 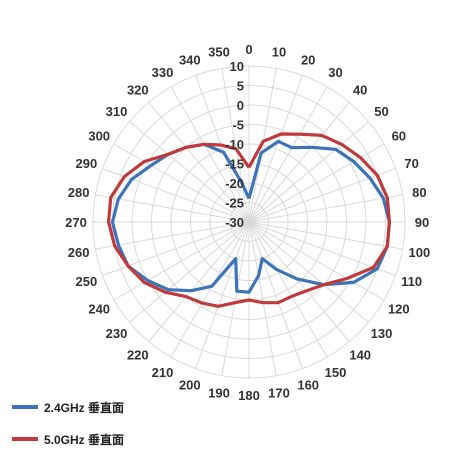 What do you see at coordinates (234, 183) in the screenshot?
I see `radial-tick-label: -20` at bounding box center [234, 183].